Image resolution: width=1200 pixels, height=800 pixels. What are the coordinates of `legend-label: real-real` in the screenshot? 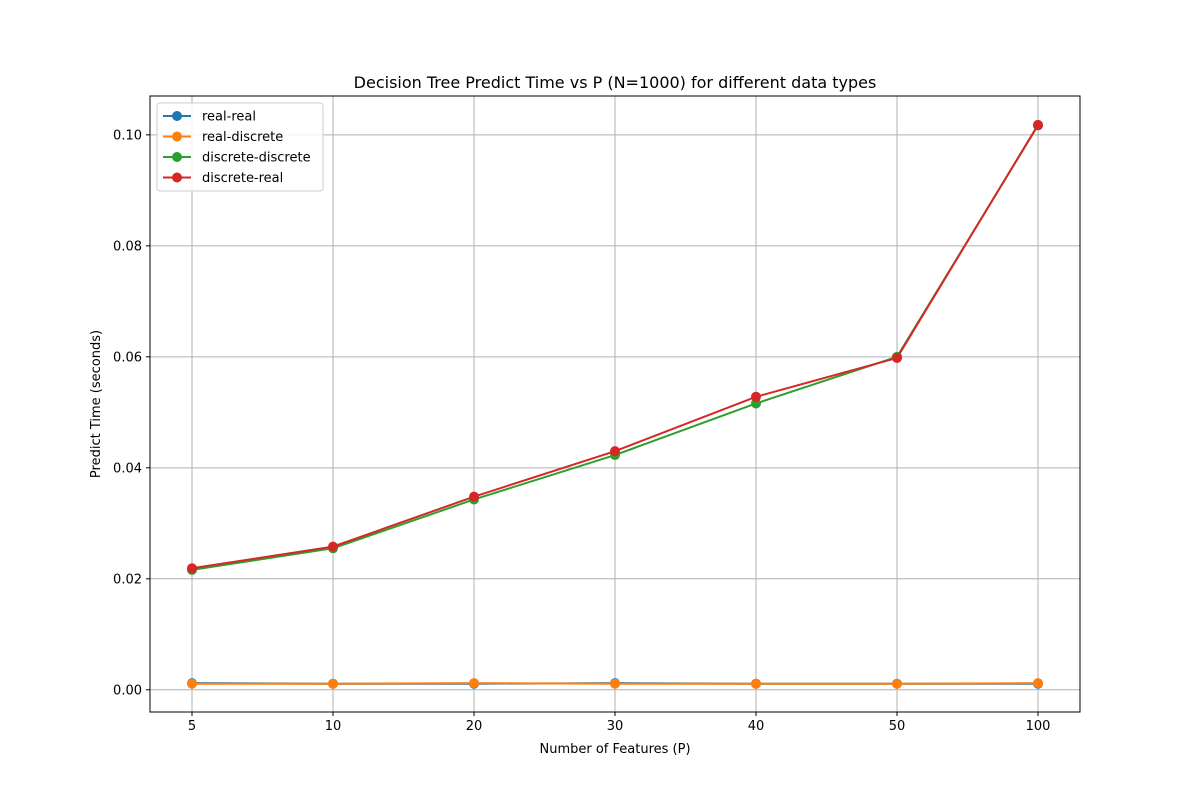 It's located at (229, 117).